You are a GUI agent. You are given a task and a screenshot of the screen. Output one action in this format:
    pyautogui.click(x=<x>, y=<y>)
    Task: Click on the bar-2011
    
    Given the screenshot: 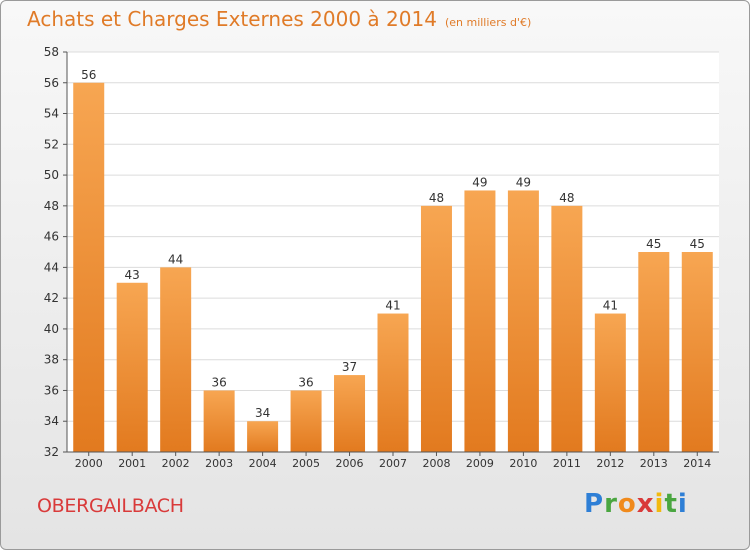 What is the action you would take?
    pyautogui.click(x=567, y=328)
    